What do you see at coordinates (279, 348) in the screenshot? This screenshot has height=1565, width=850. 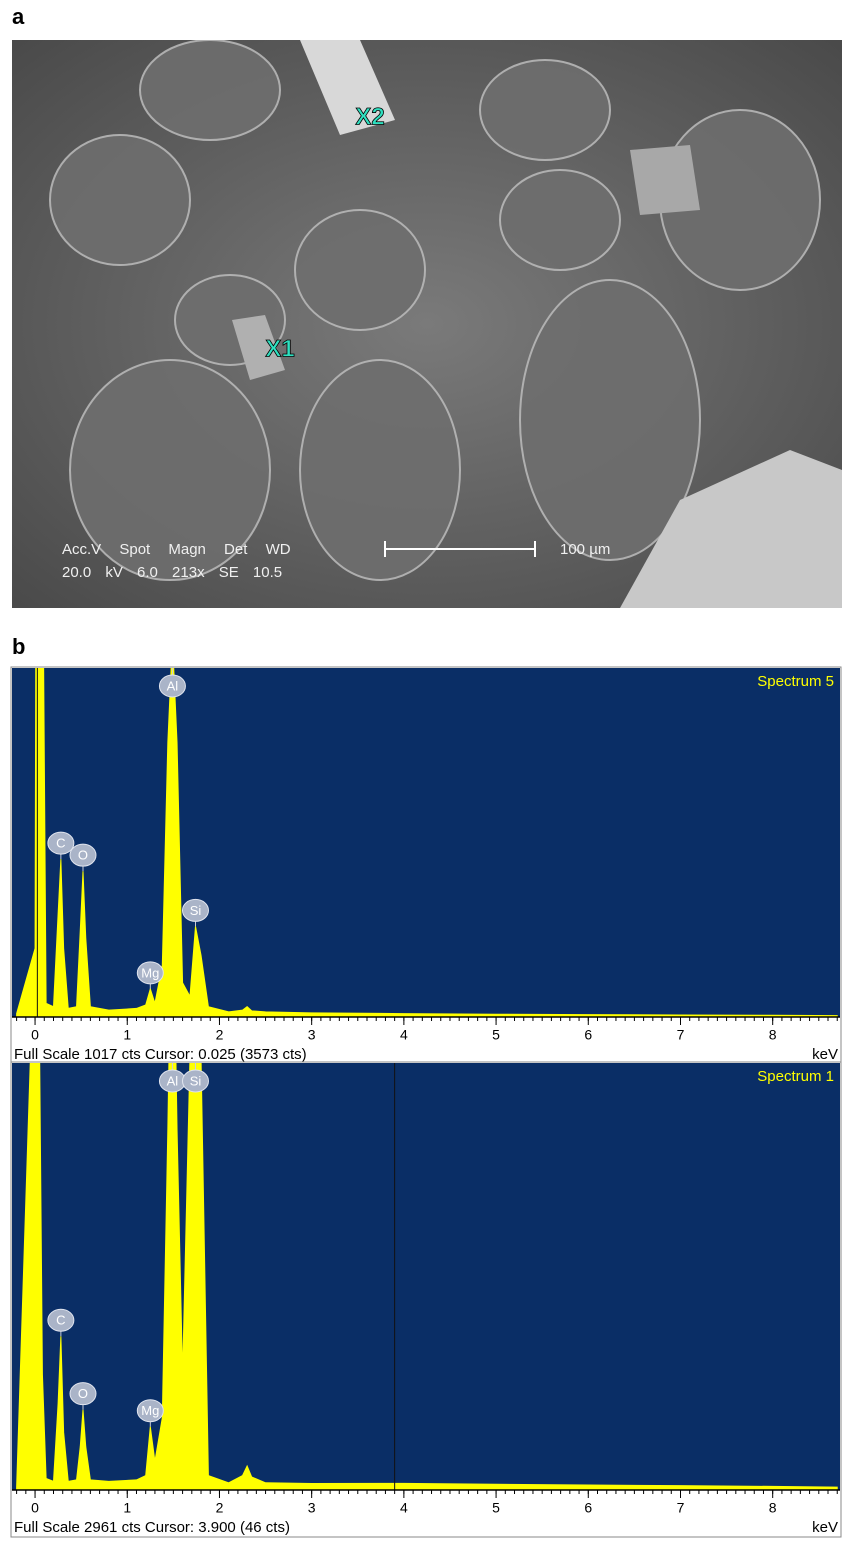 I see `sem-marker: X1` at bounding box center [279, 348].